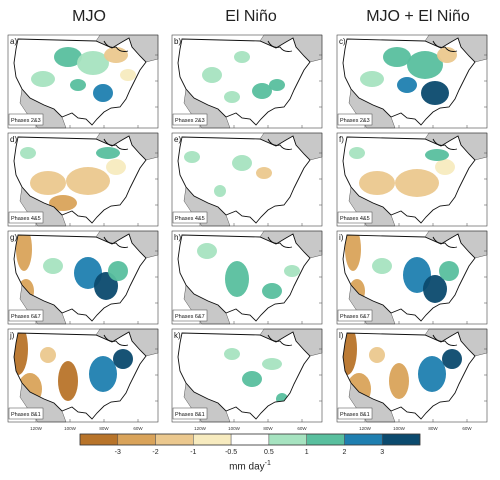  I want to click on colorbar-tick-label: -3, so click(117, 452).